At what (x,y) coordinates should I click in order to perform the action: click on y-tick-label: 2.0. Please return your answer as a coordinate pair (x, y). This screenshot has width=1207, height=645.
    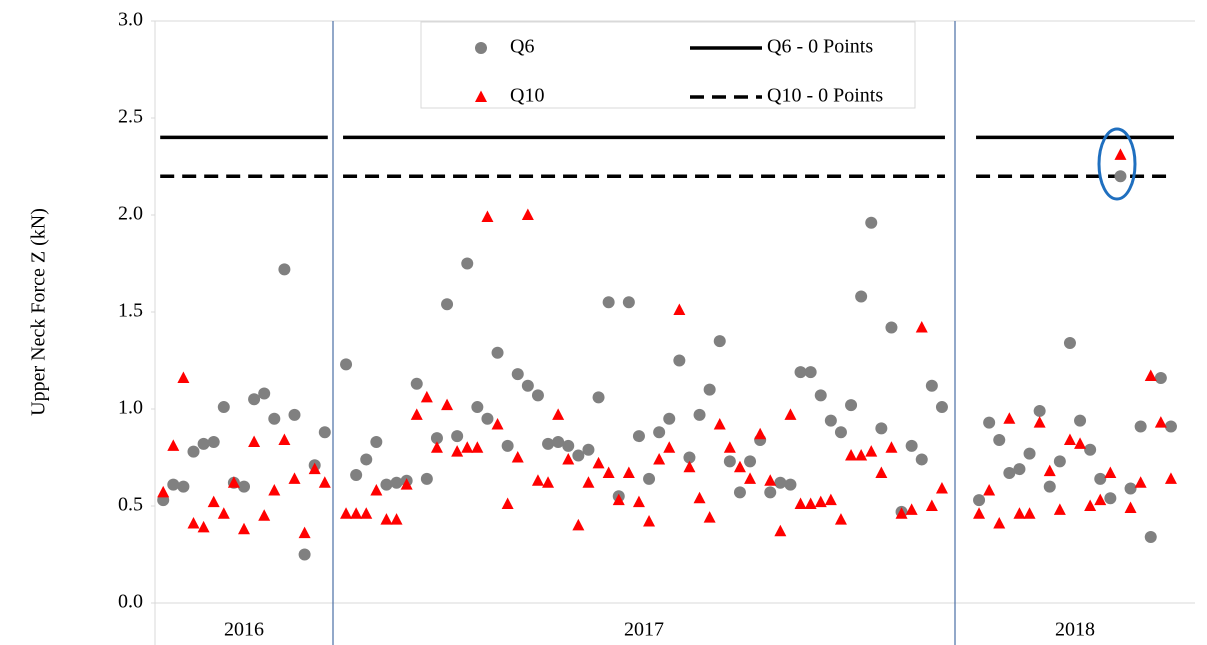
    Looking at the image, I should click on (130, 214).